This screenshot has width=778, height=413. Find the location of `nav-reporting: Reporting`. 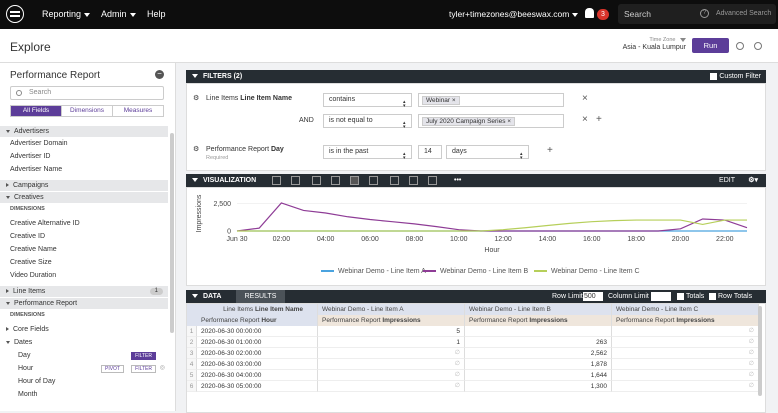

nav-reporting: Reporting is located at coordinates (66, 14).